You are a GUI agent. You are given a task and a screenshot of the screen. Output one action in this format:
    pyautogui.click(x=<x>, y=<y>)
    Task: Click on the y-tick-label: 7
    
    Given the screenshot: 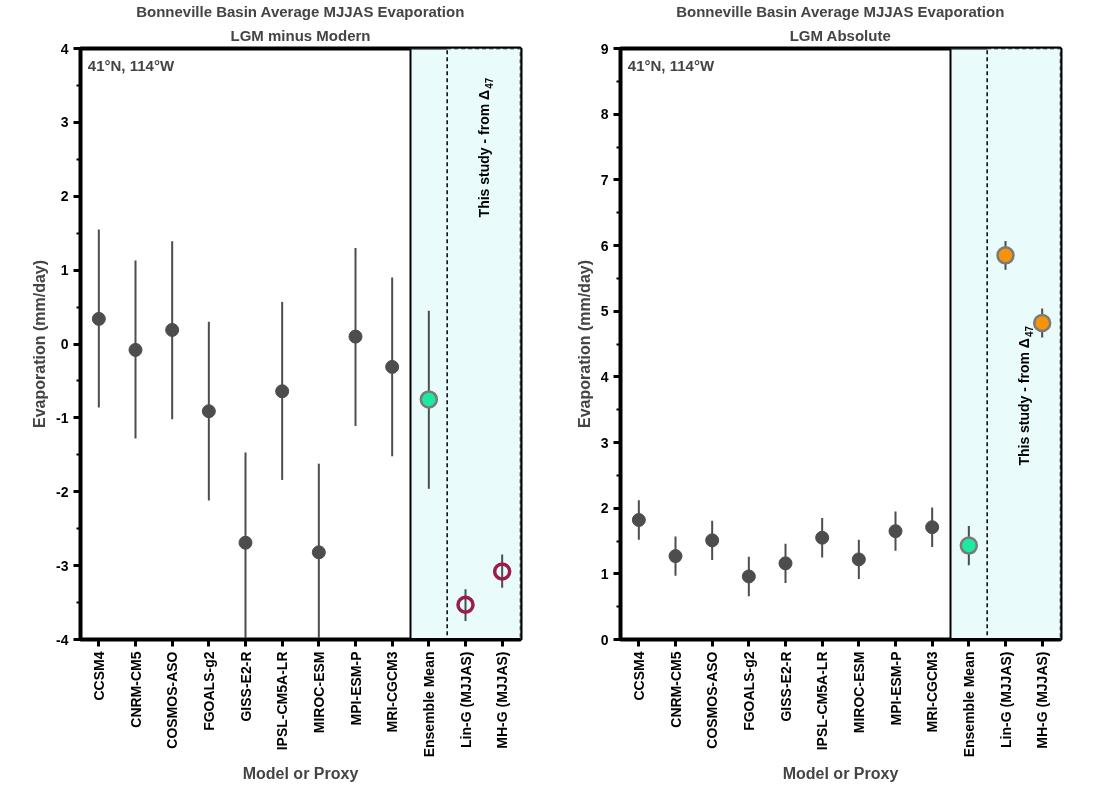 What is the action you would take?
    pyautogui.click(x=604, y=179)
    